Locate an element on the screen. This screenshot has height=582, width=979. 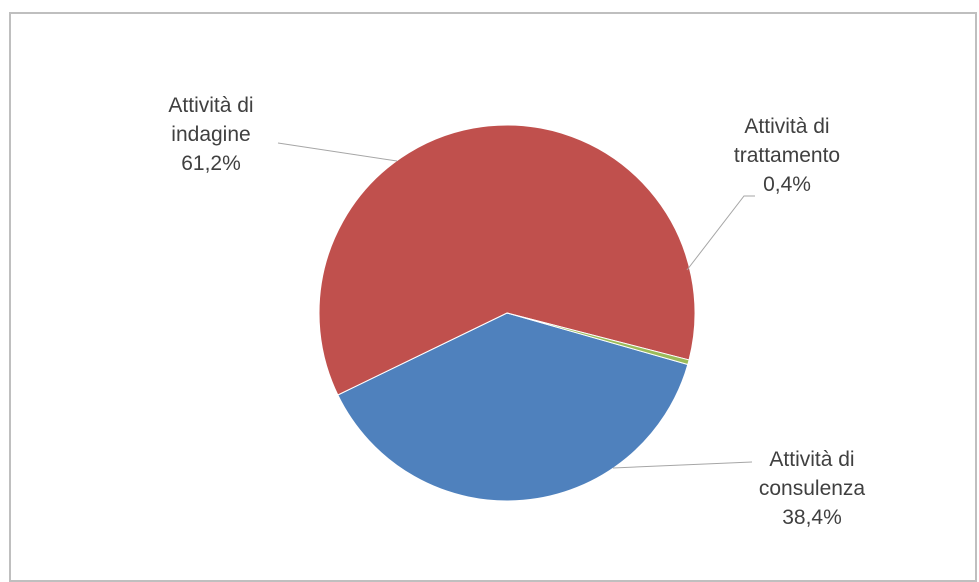
data-label-0: Attività di consulenza 38,4% is located at coordinates (812, 488).